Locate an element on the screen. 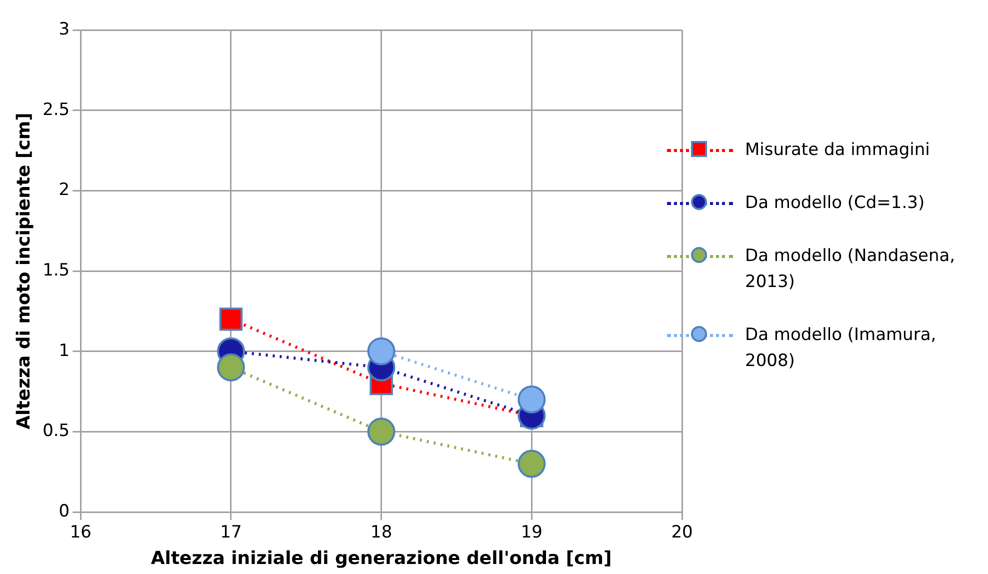 Image resolution: width=988 pixels, height=574 pixels. y-tick-label: 1.5 is located at coordinates (56, 270).